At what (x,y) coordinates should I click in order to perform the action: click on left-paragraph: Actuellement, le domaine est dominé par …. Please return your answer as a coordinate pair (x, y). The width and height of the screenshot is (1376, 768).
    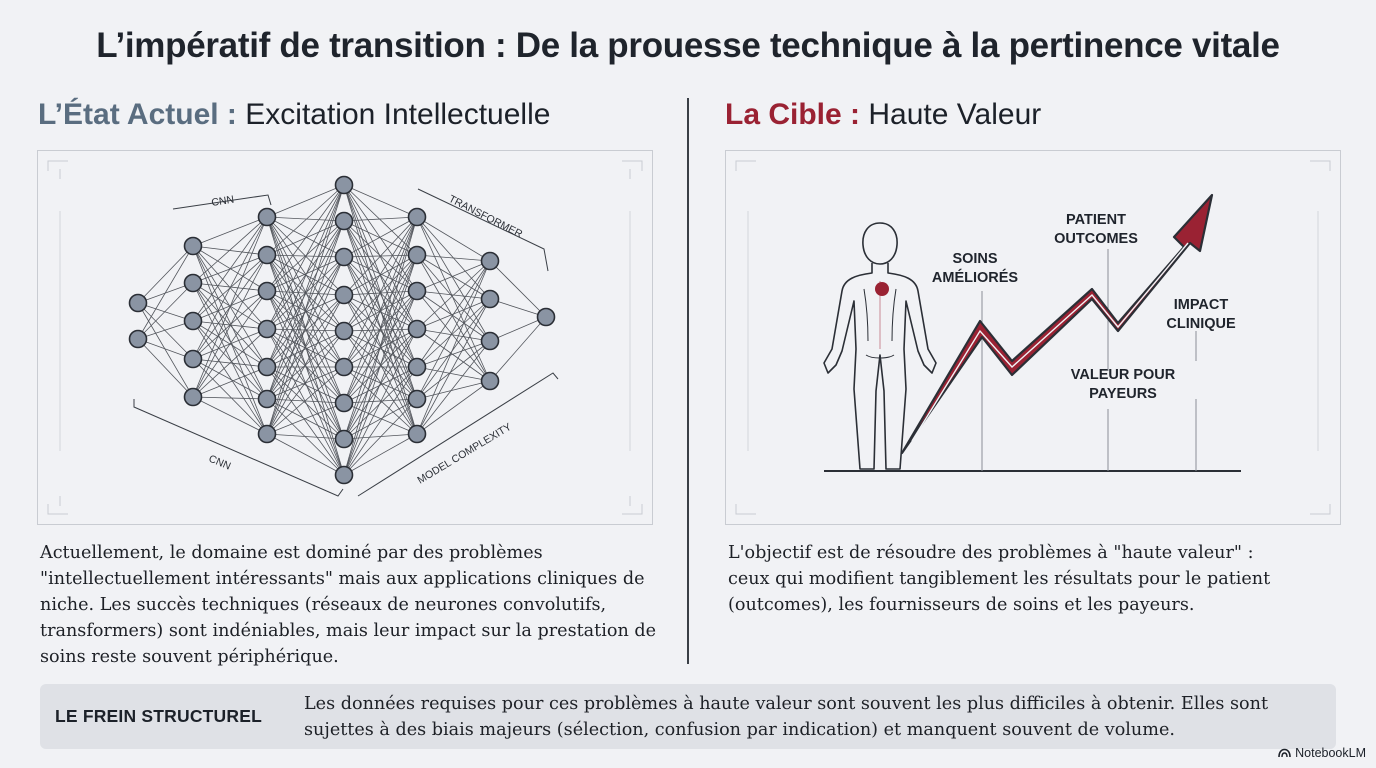
    Looking at the image, I should click on (348, 605).